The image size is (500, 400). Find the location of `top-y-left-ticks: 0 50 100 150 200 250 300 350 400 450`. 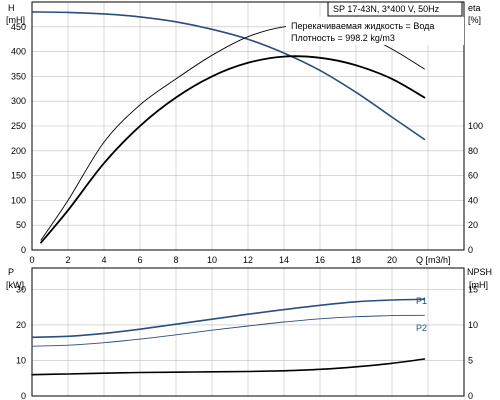

top-y-left-ticks: 0 50 100 150 200 250 300 350 400 450 is located at coordinates (18, 138).